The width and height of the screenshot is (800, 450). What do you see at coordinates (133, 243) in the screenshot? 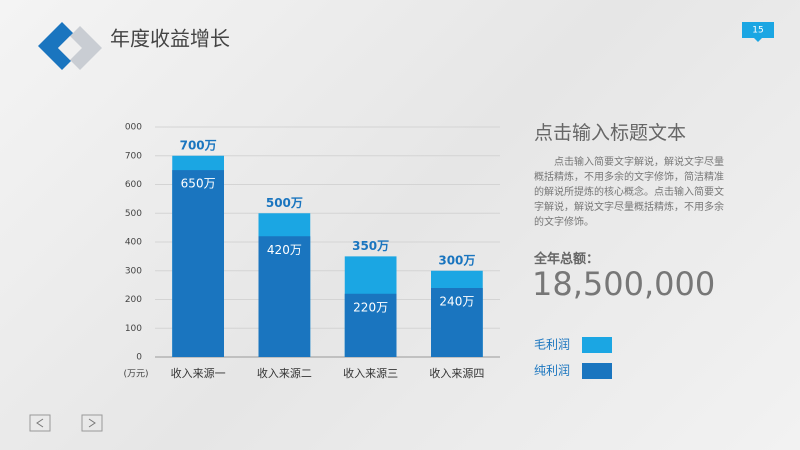
I see `y-tick-label: 400` at bounding box center [133, 243].